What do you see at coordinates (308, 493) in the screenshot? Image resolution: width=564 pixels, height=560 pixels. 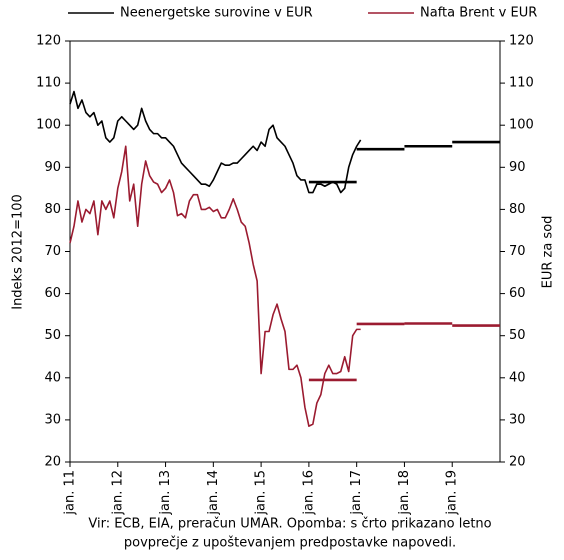 I see `x-tick-label: jan. 16` at bounding box center [308, 493].